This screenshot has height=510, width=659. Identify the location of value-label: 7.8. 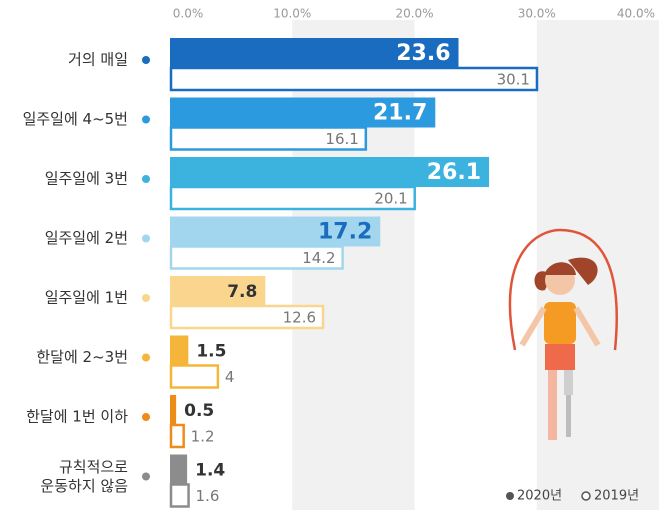
(242, 292).